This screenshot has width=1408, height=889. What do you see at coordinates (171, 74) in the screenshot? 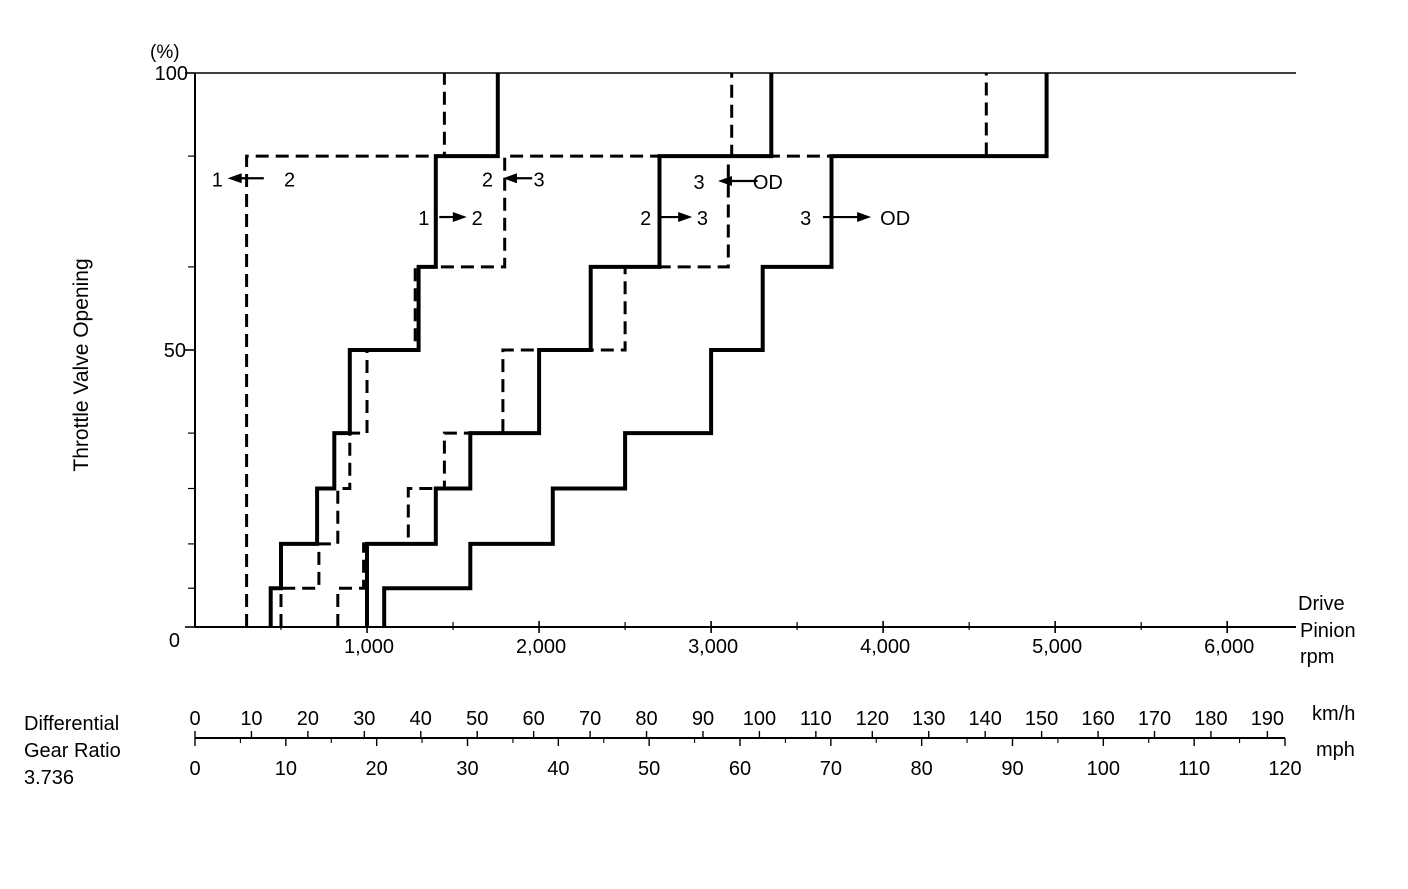
I see `y-tick-label: 100` at bounding box center [171, 74].